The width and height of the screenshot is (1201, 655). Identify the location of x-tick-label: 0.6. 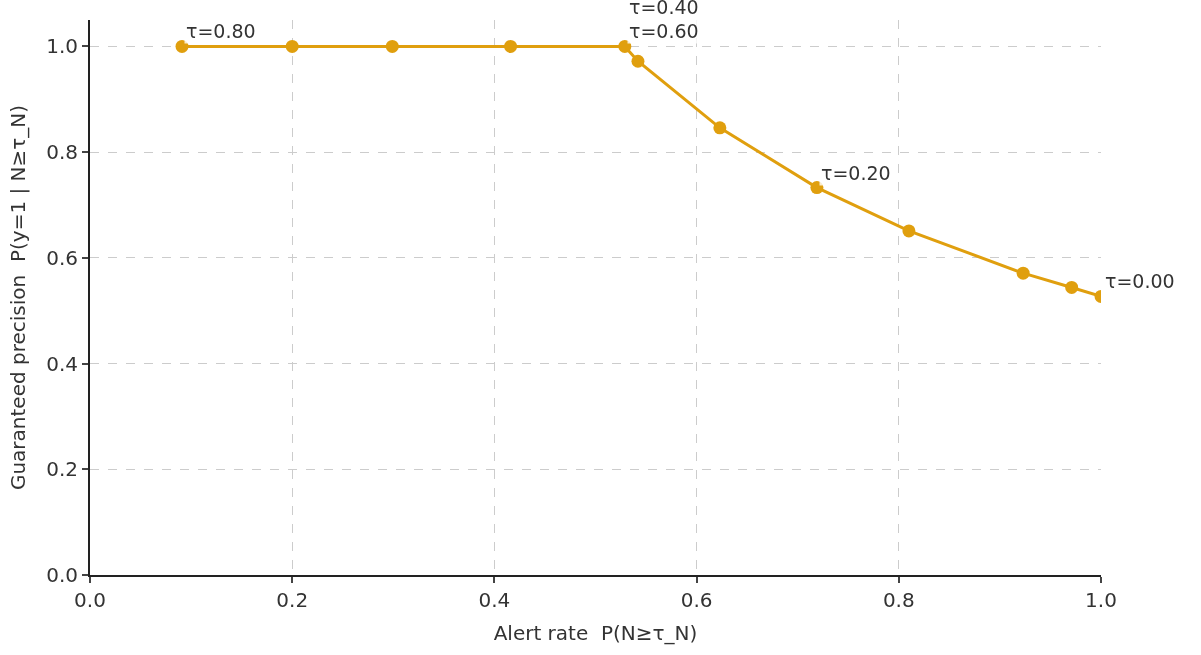
(696, 600).